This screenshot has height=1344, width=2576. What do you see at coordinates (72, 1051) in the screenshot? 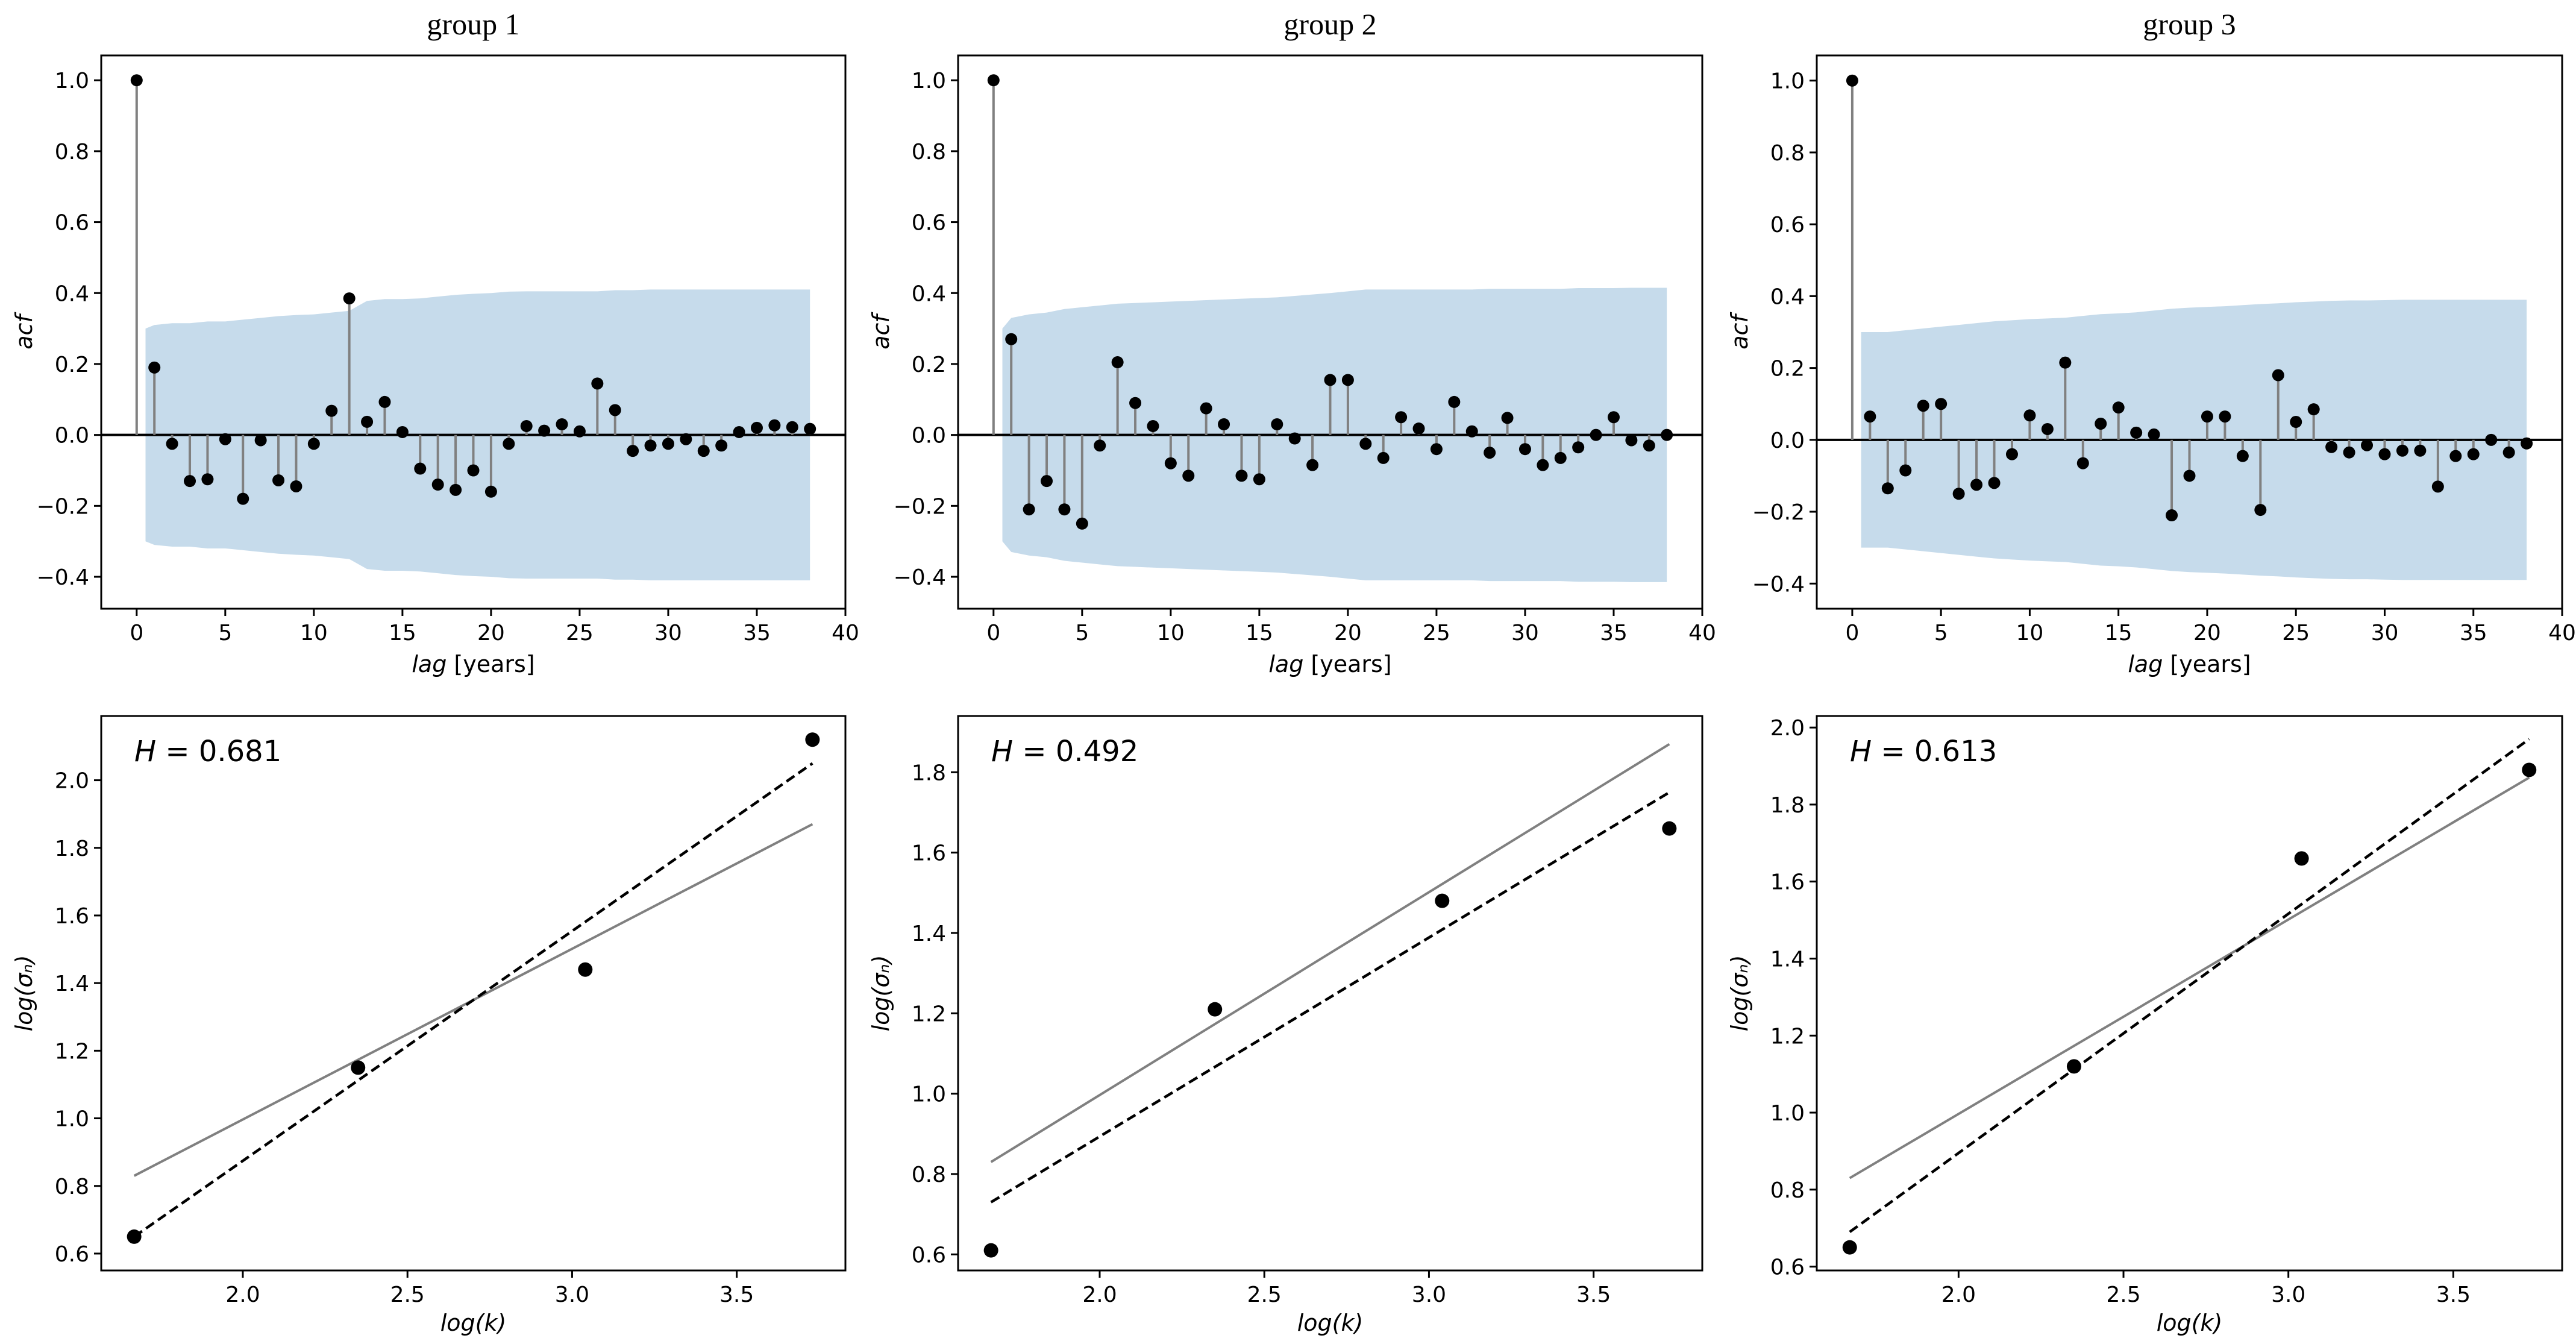
I see `y-tick-label: 1.2` at bounding box center [72, 1051].